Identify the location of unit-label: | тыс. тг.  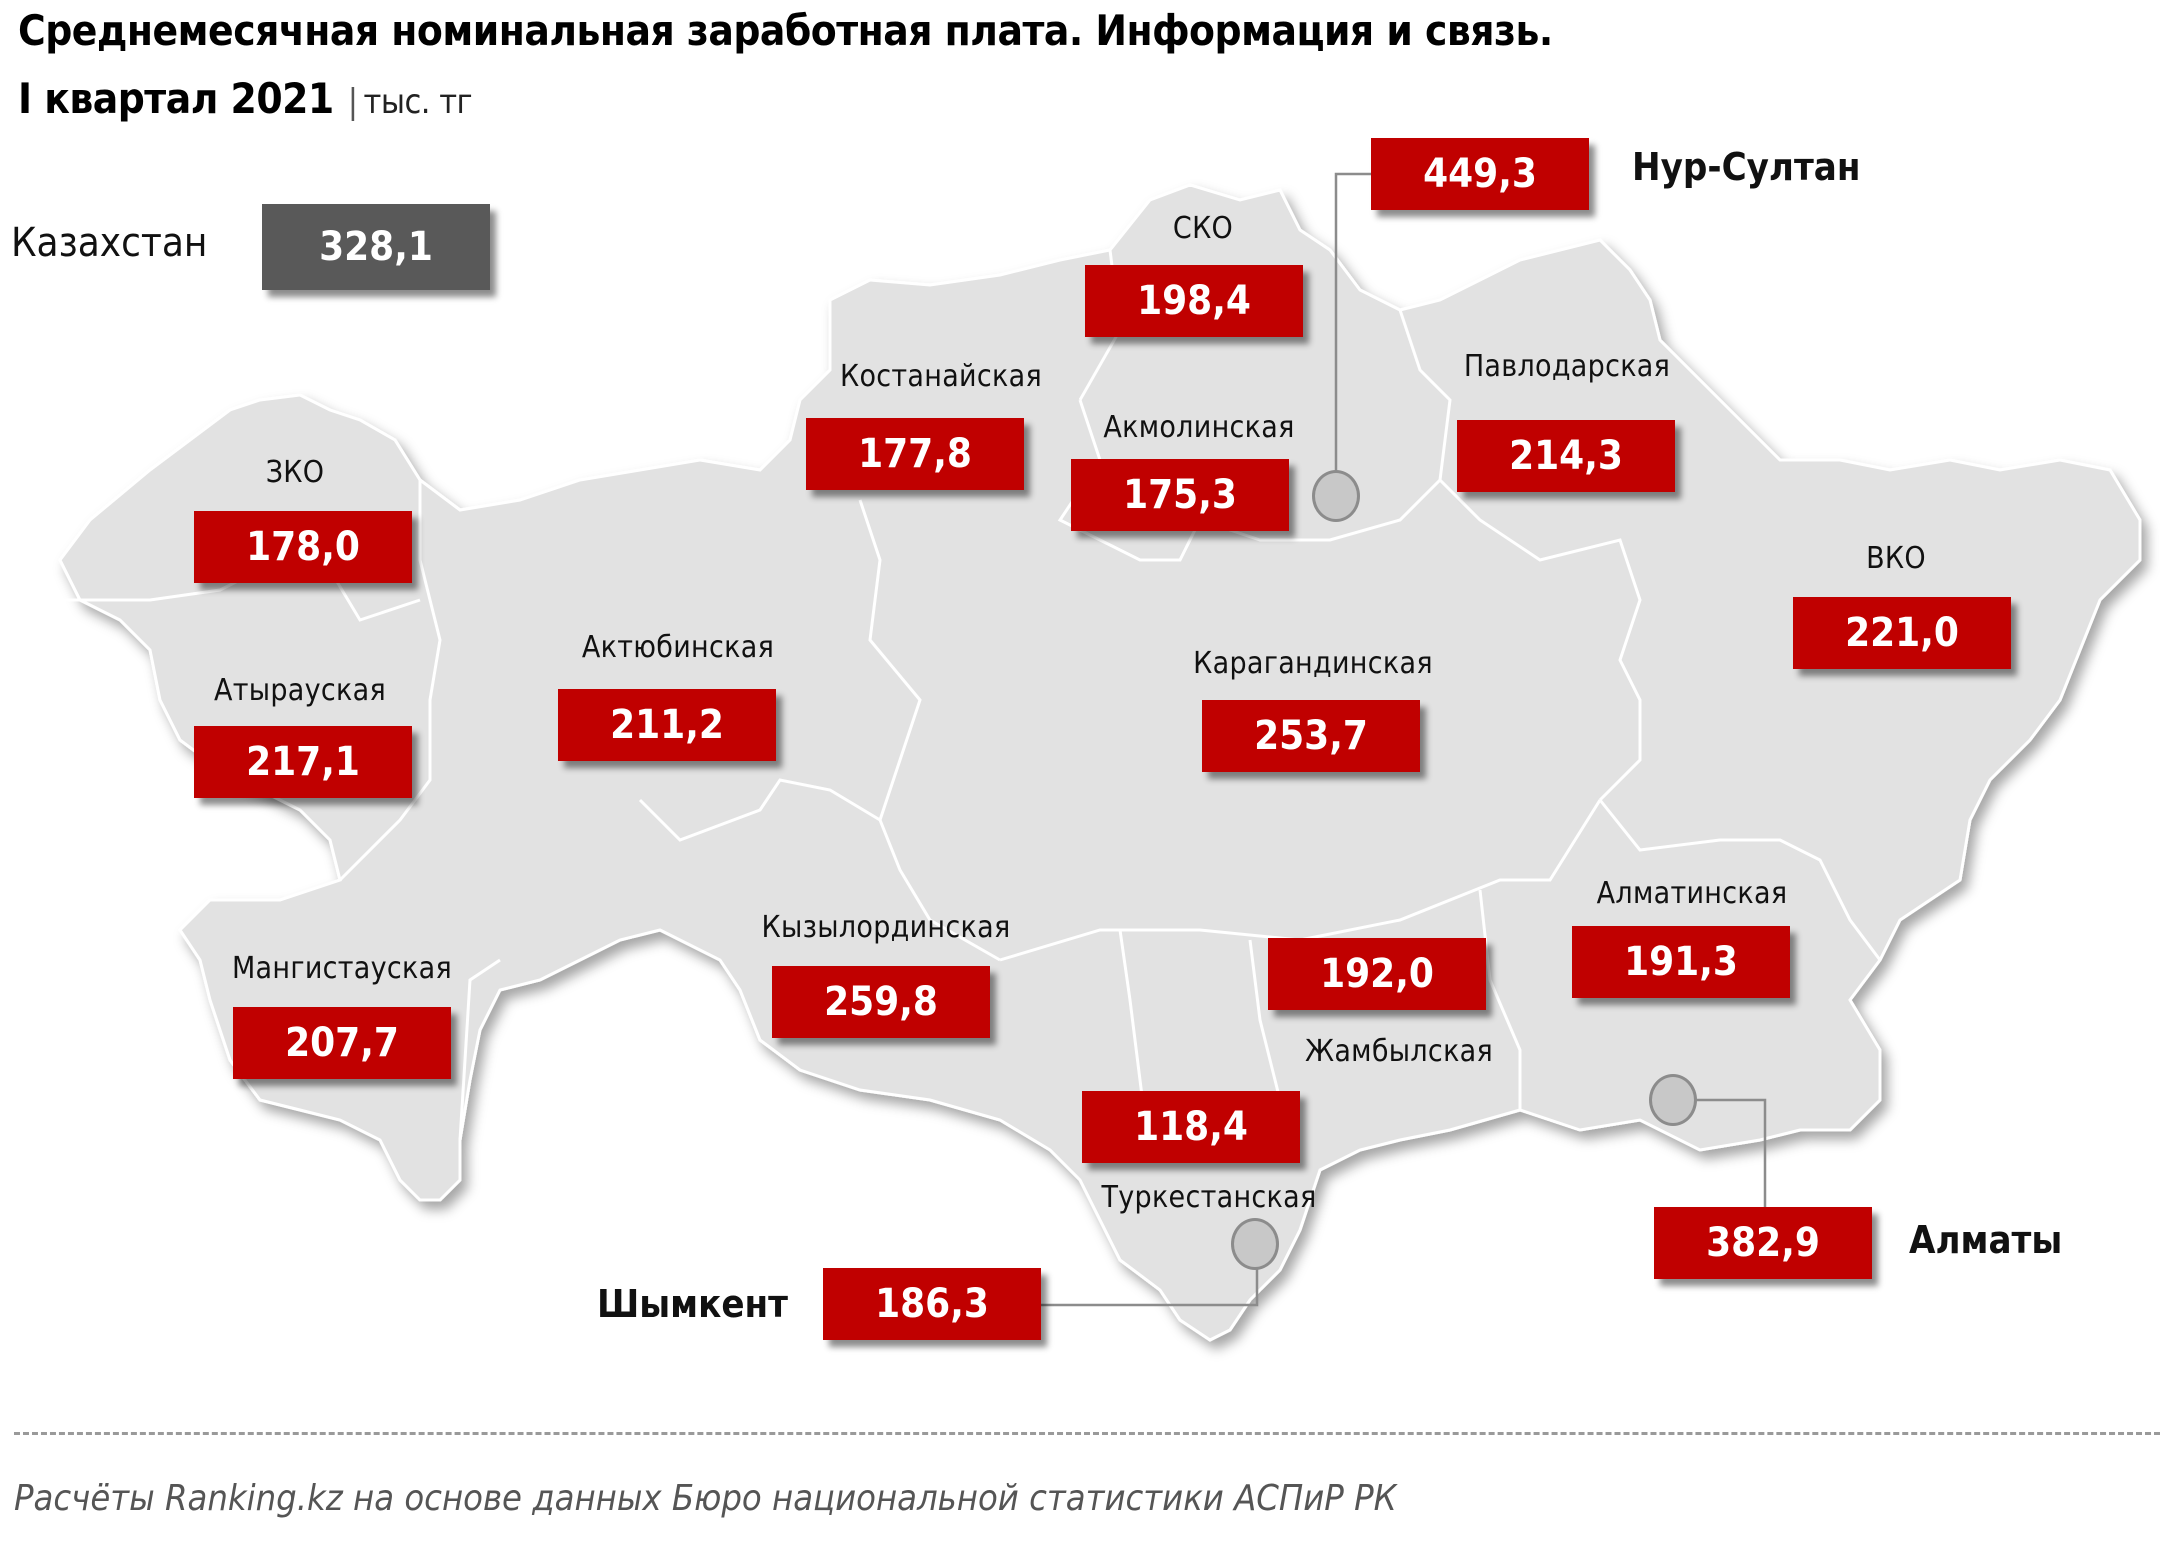
(410, 102).